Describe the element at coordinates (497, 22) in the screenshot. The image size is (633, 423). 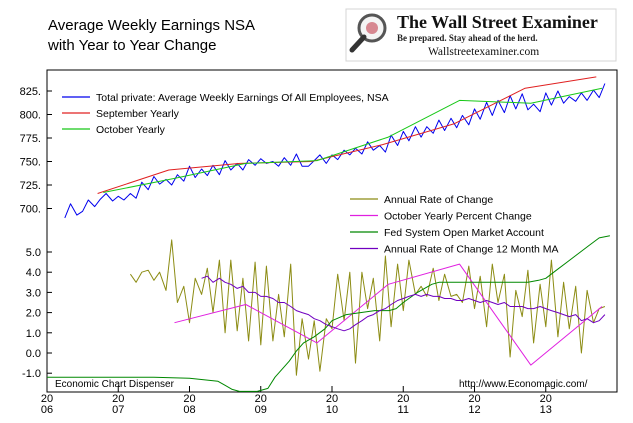
I see `logo-name: The Wall Street Examiner` at that location.